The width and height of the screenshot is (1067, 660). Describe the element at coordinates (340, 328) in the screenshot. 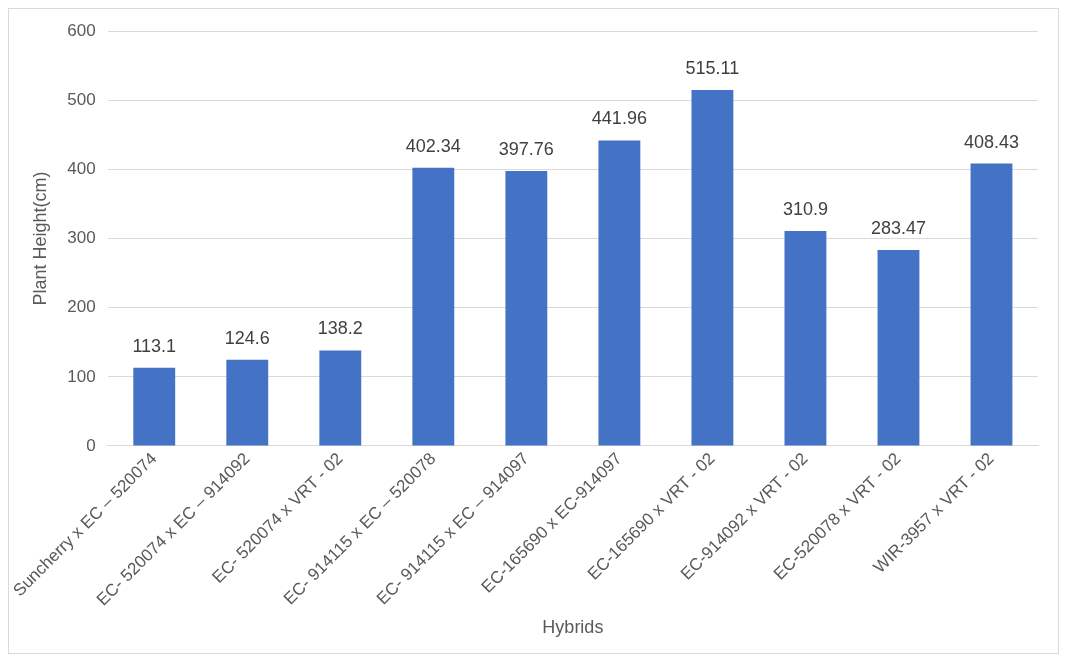

I see `data-label: 138.2` at that location.